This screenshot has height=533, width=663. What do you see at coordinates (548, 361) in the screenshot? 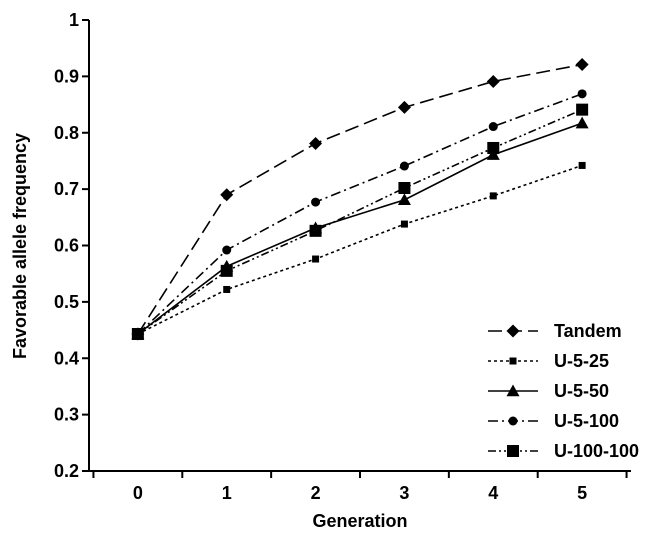
I see `legend-item: U-5-25` at bounding box center [548, 361].